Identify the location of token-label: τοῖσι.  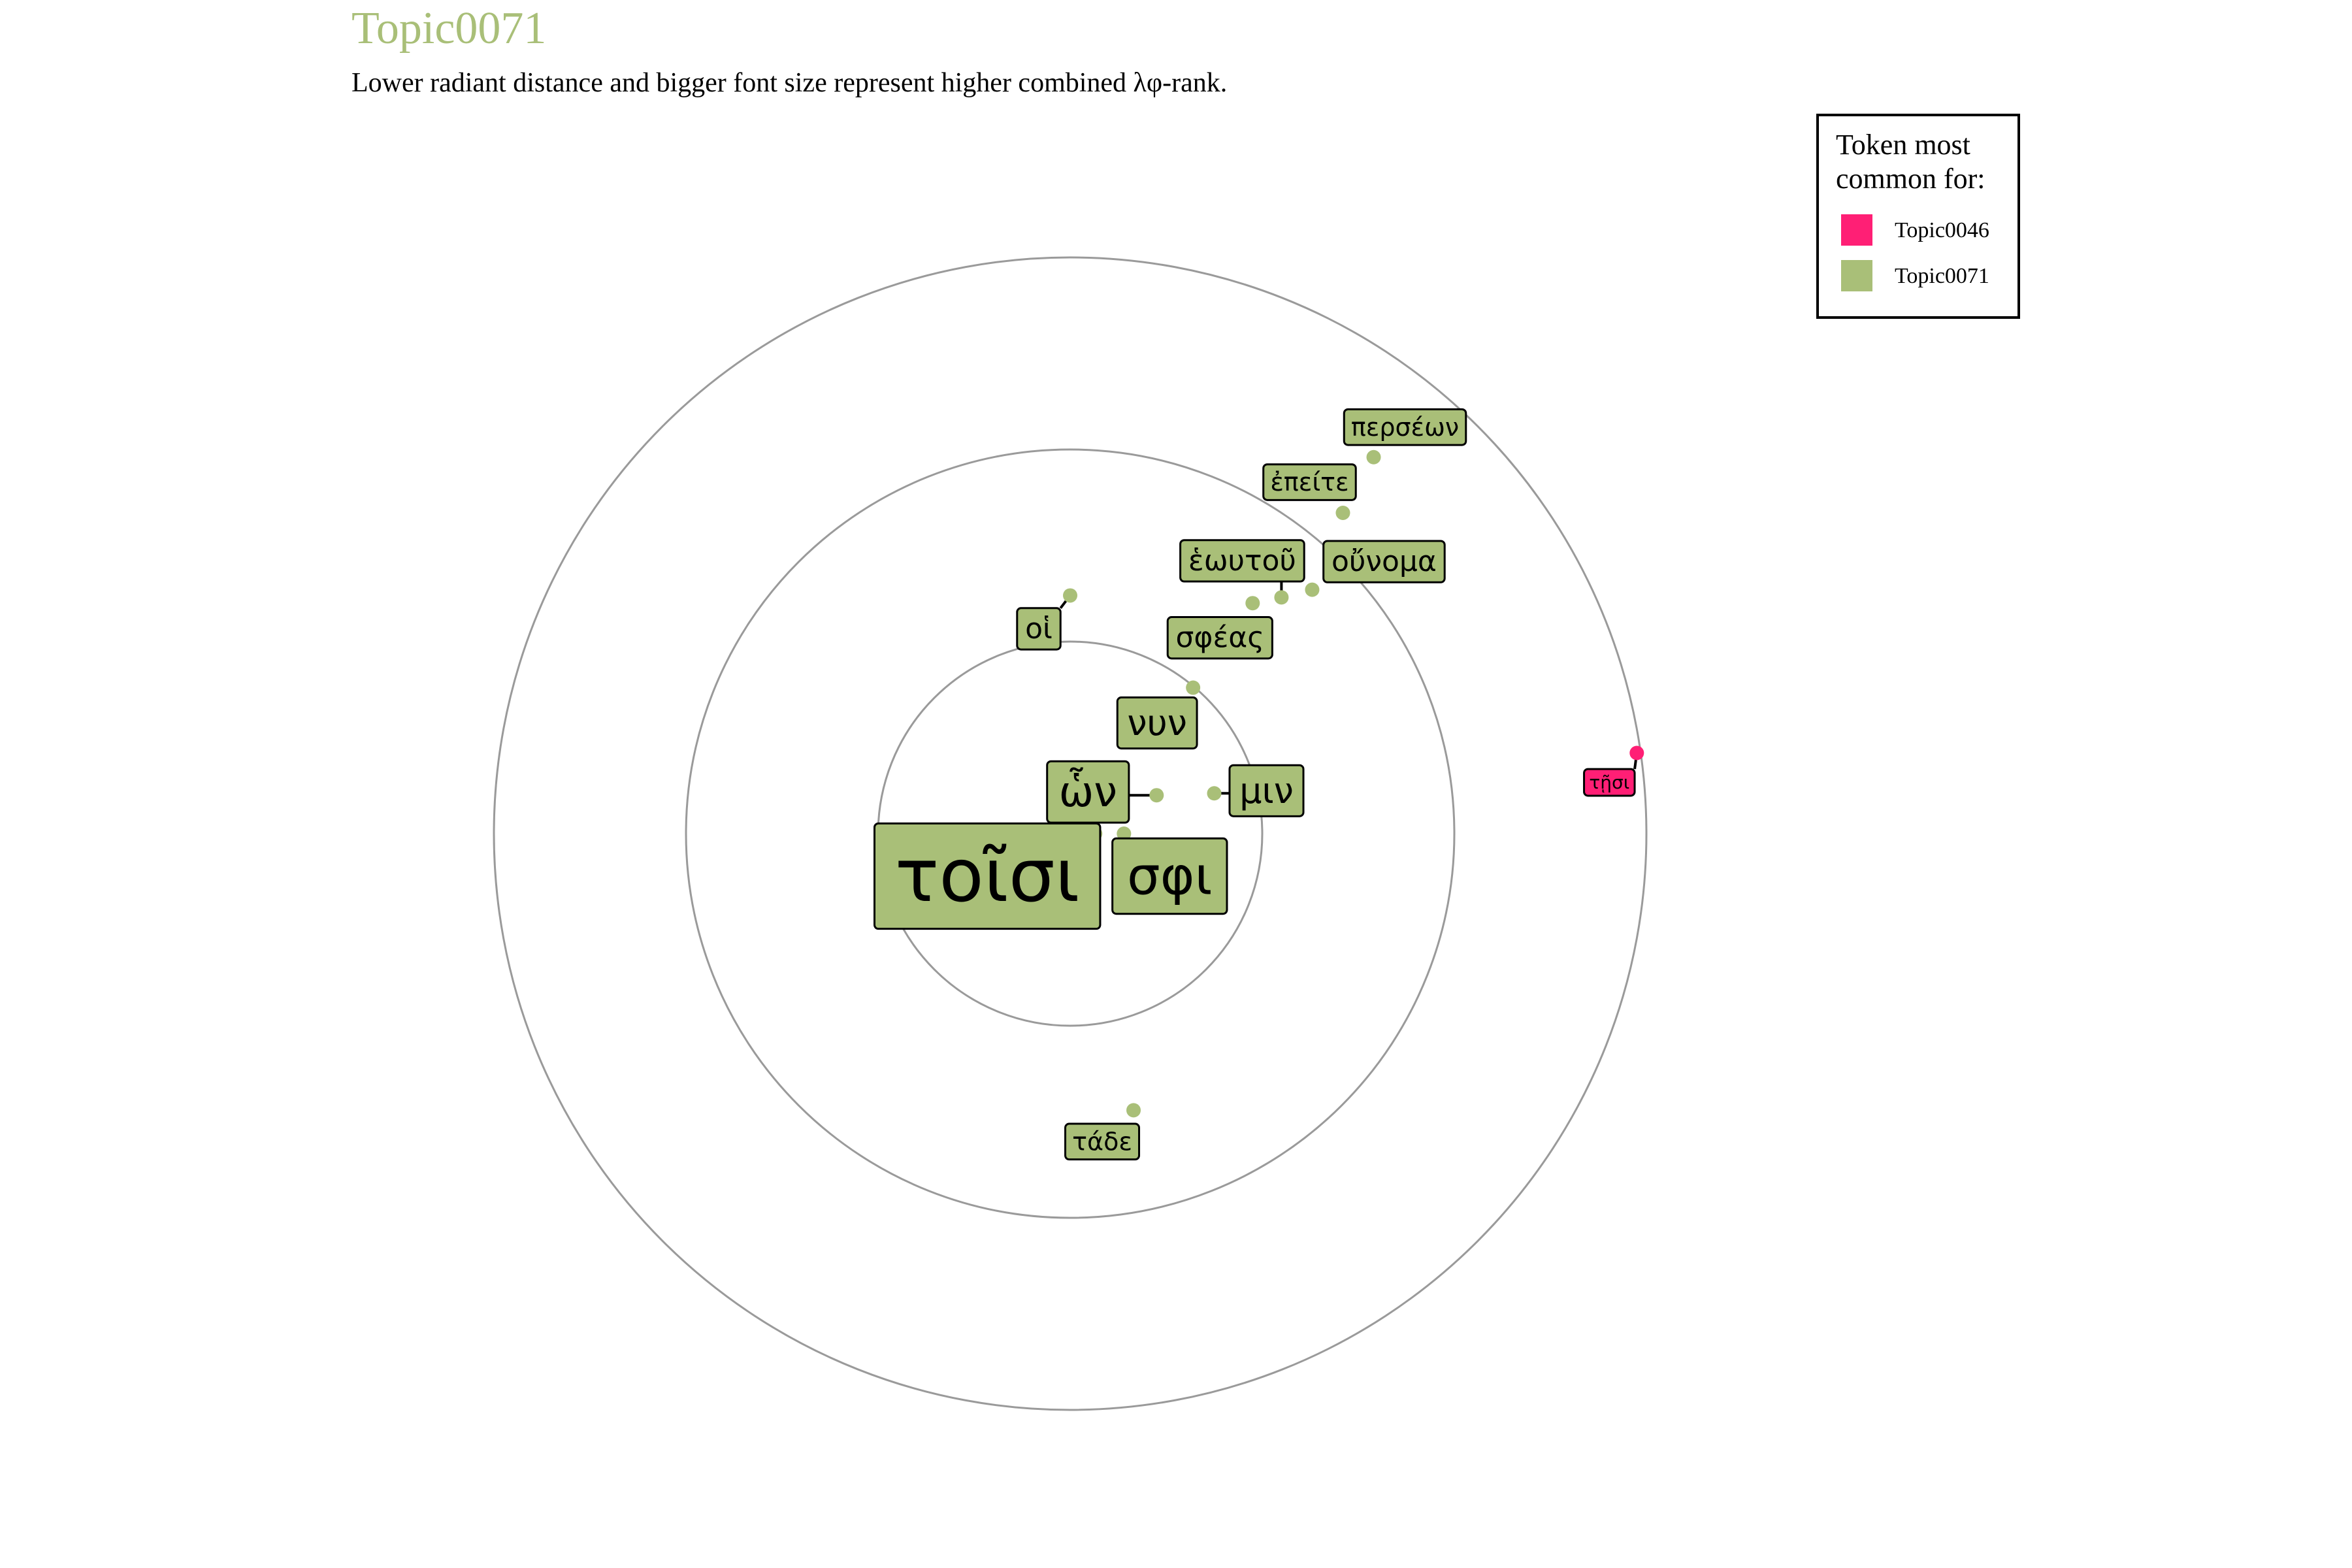
(987, 876).